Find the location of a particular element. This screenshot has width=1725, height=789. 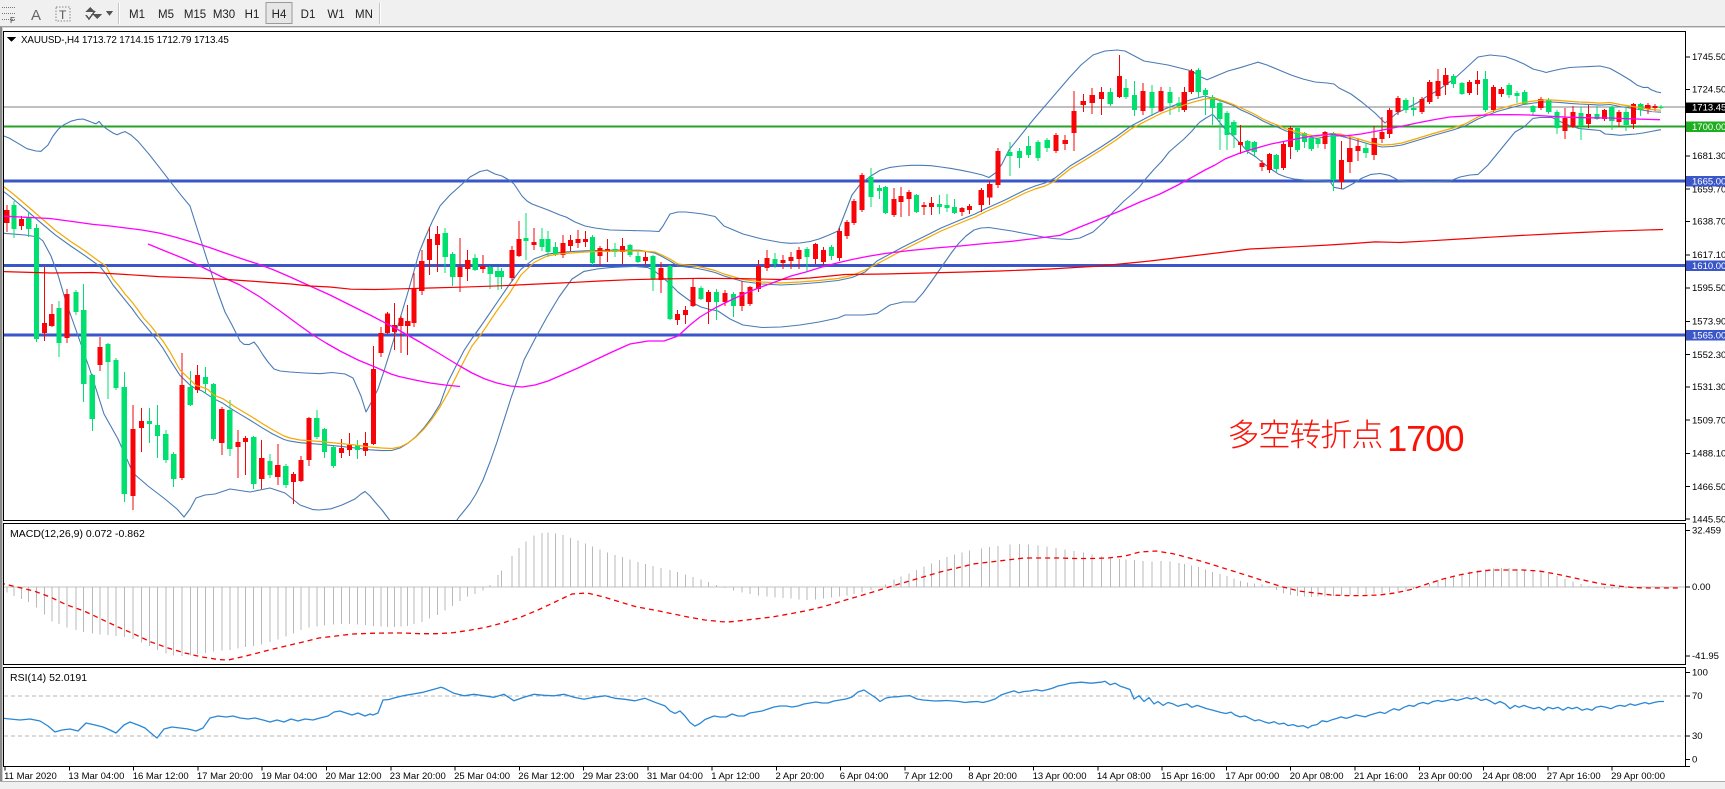

svg-text: 2 Apr 20:00 is located at coordinates (800, 776).